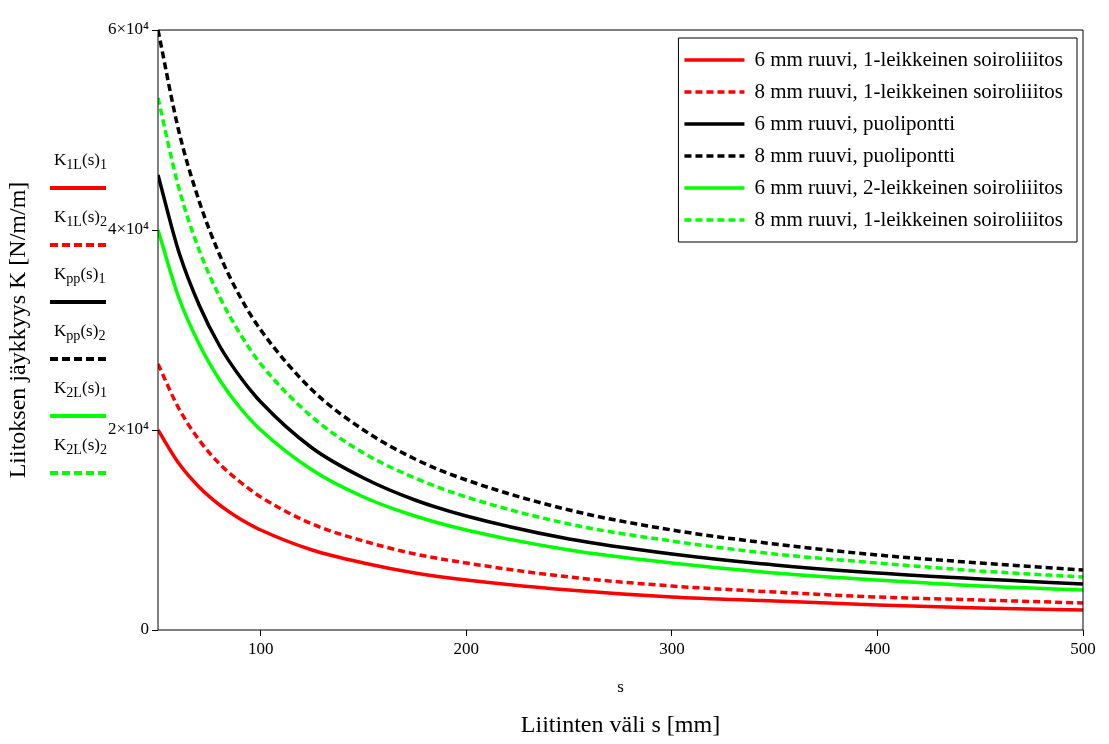  Describe the element at coordinates (909, 58) in the screenshot. I see `legend-label: 6 mm ruuvi, 1-leikkeinen soiroliiitos` at that location.